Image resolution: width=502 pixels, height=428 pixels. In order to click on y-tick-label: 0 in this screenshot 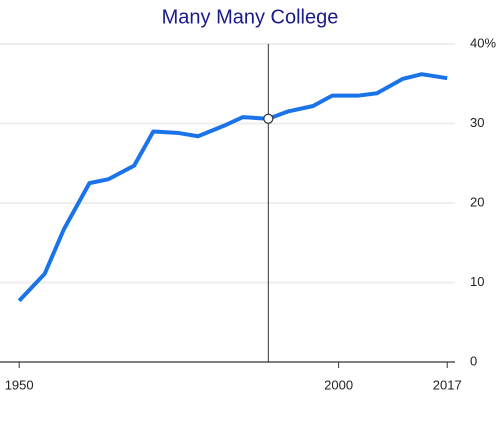, I will do `click(473, 360)`.